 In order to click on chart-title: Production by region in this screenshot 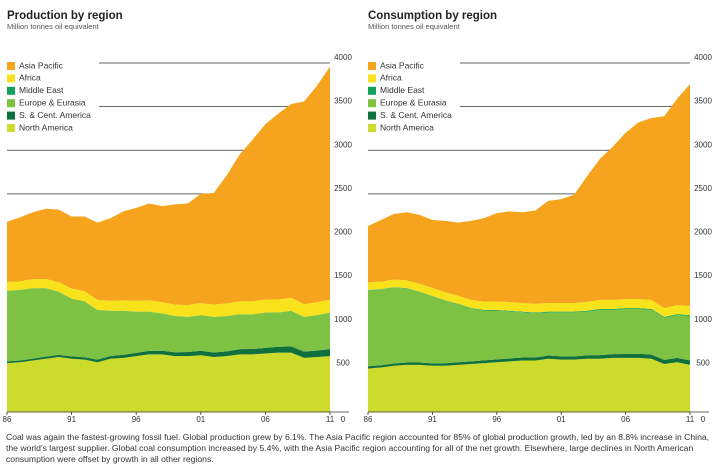, I will do `click(65, 16)`.